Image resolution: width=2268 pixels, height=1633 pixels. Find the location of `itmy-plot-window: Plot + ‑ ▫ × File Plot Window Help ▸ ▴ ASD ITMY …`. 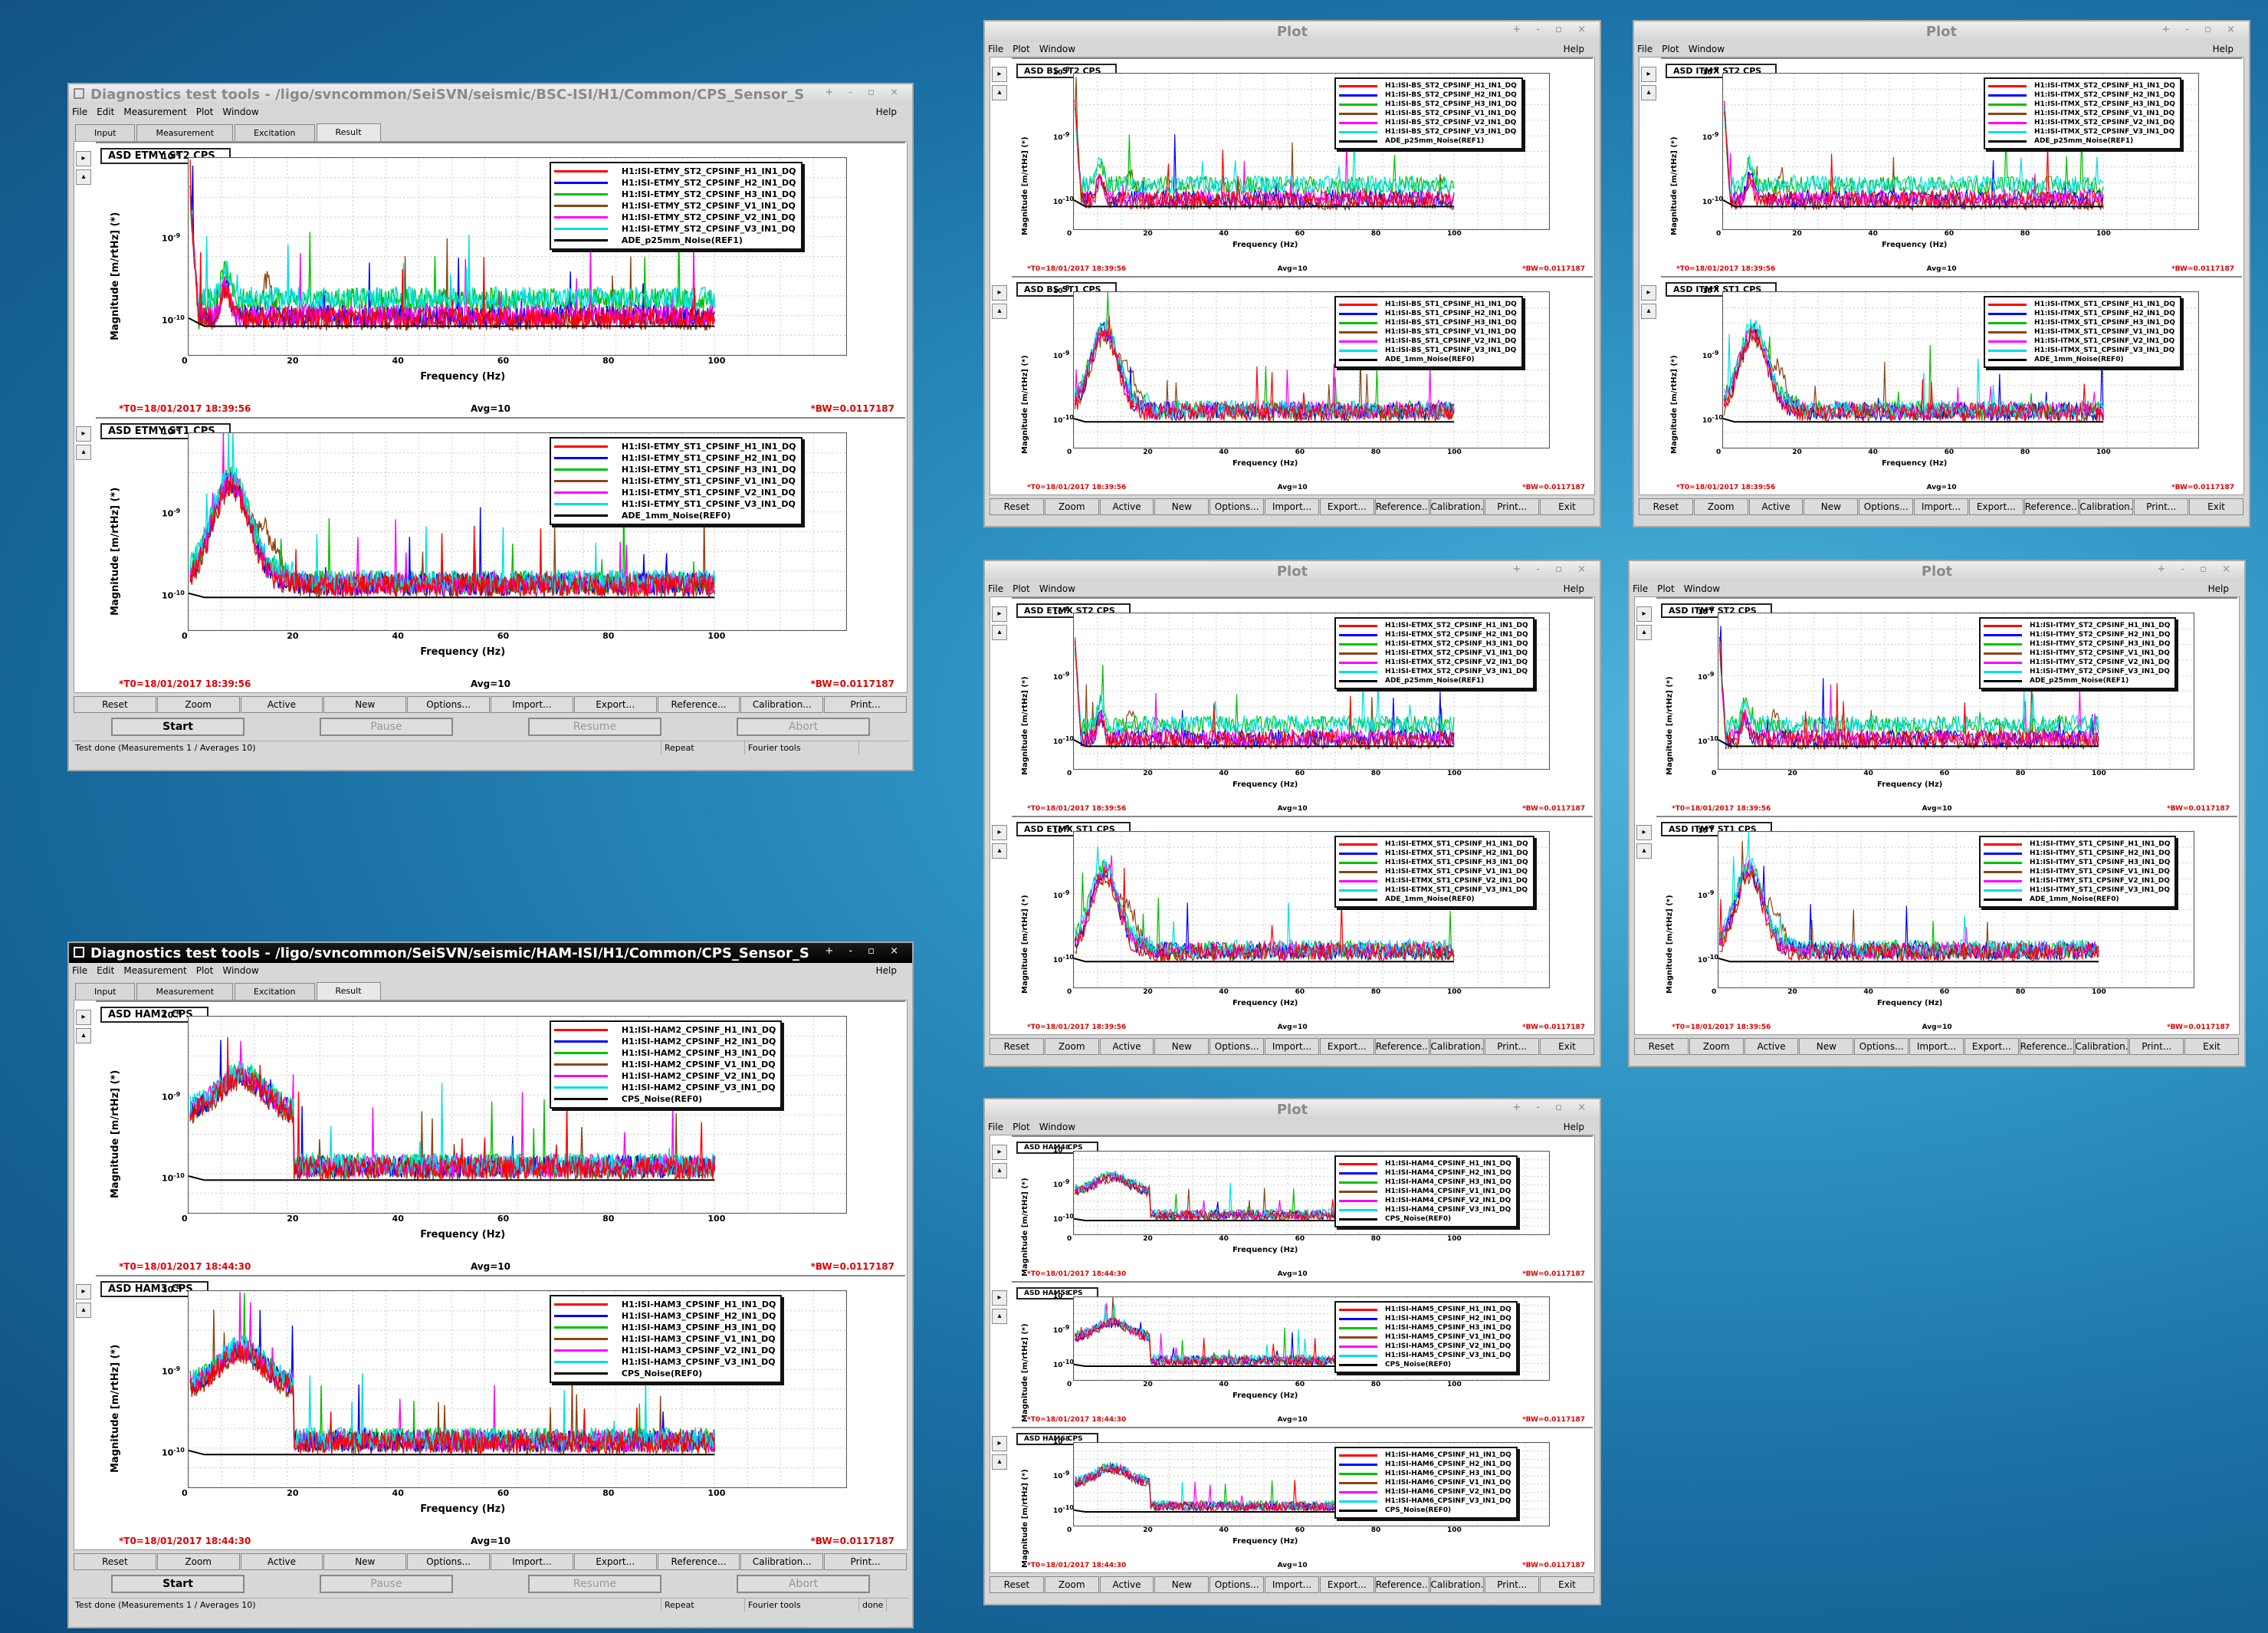

itmy-plot-window: Plot + ‑ ▫ × File Plot Window Help ▸ ▴ ASD ITMY … is located at coordinates (1937, 814).